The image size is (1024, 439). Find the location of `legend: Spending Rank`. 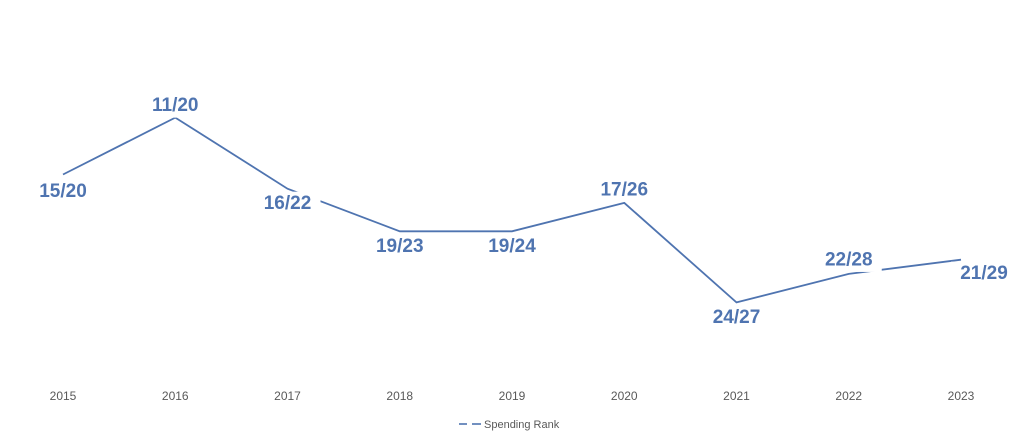

legend: Spending Rank is located at coordinates (509, 425).